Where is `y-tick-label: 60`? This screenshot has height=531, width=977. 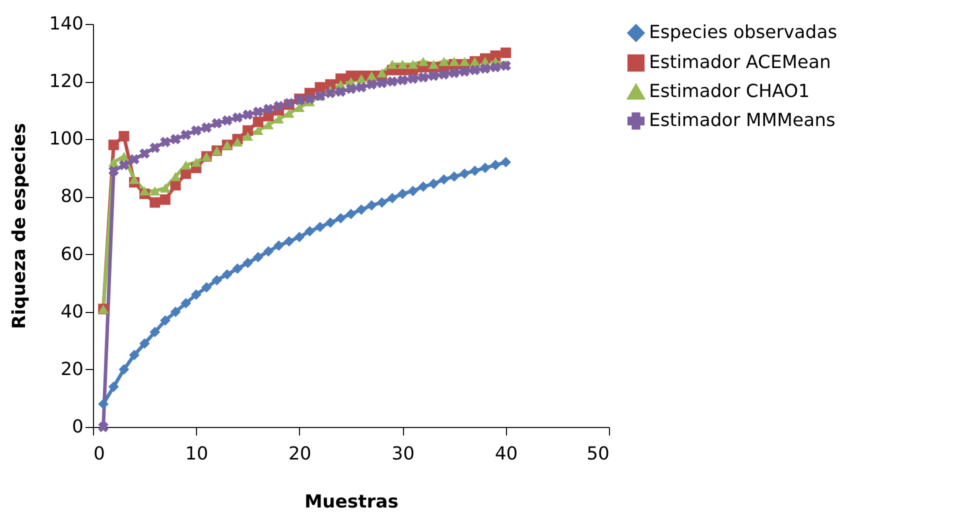
y-tick-label: 60 is located at coordinates (72, 254).